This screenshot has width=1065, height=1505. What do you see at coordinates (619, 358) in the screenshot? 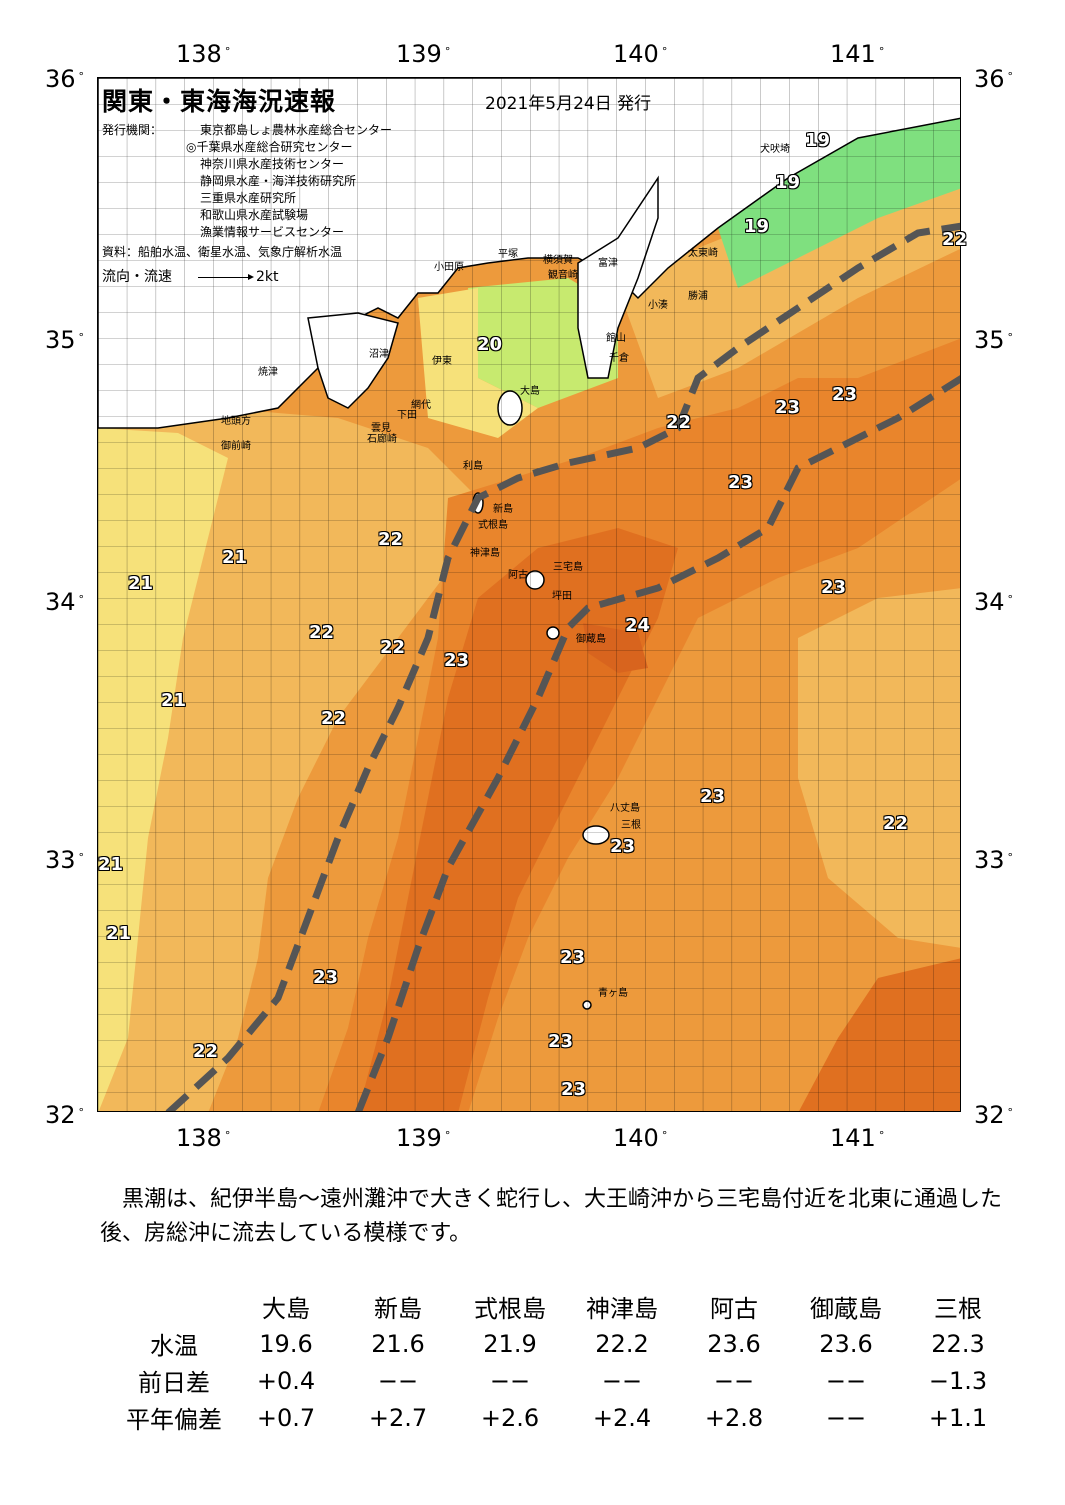
I see `place-name: 千倉` at bounding box center [619, 358].